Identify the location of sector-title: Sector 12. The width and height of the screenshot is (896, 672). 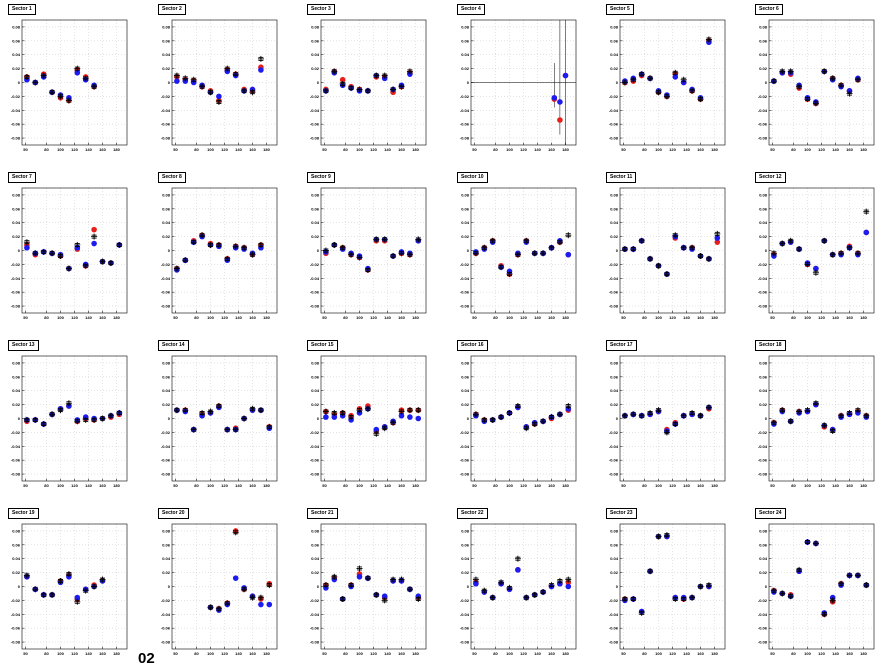
(770, 177).